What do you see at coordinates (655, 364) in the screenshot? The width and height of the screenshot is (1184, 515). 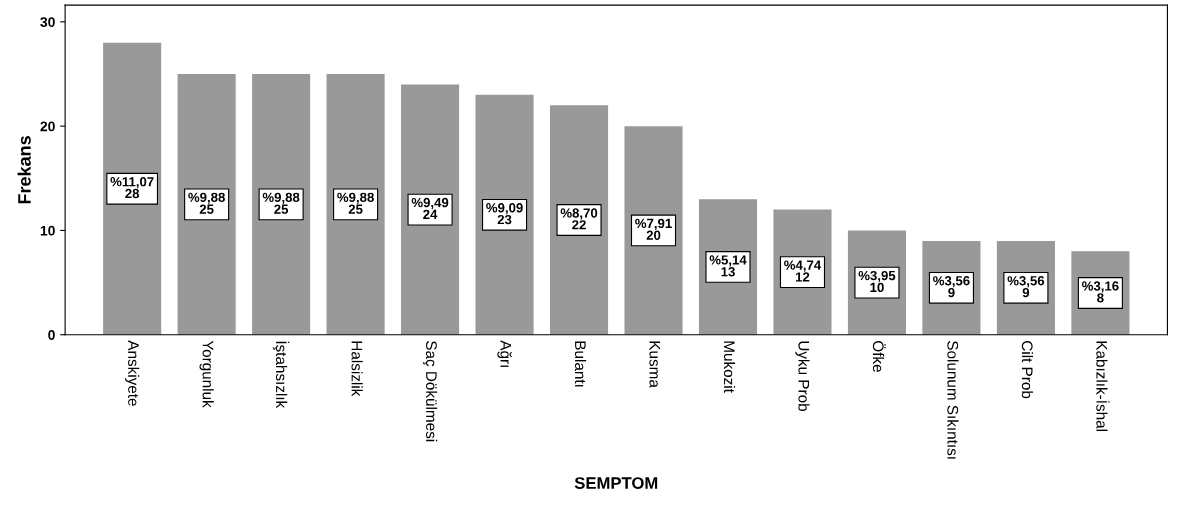 I see `x-tick-label: Kusma` at bounding box center [655, 364].